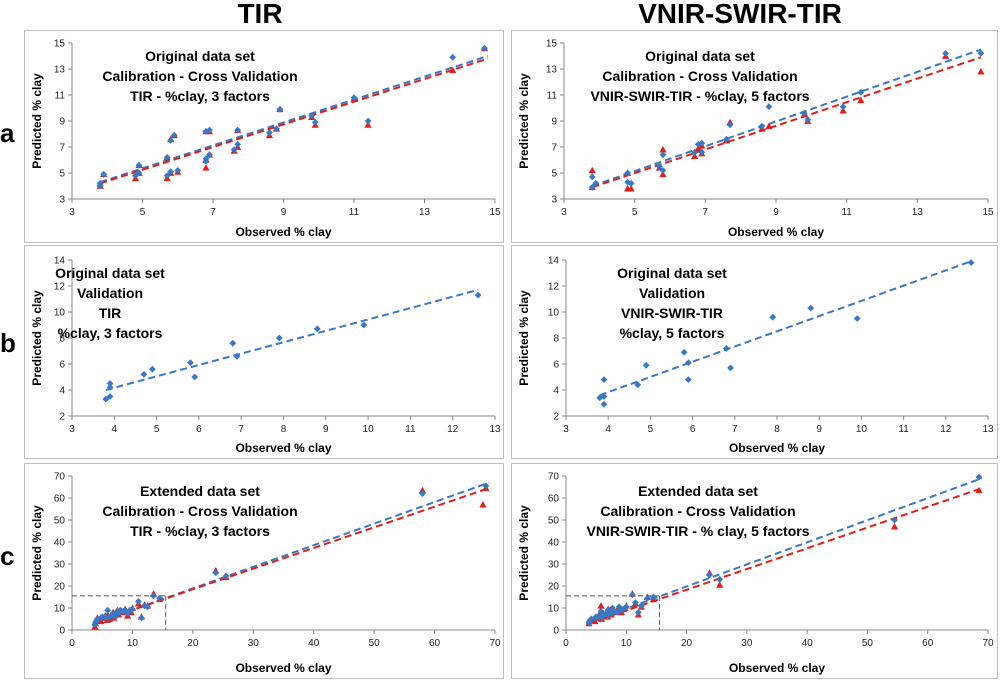  Describe the element at coordinates (554, 200) in the screenshot. I see `y-tick-label: 3` at that location.